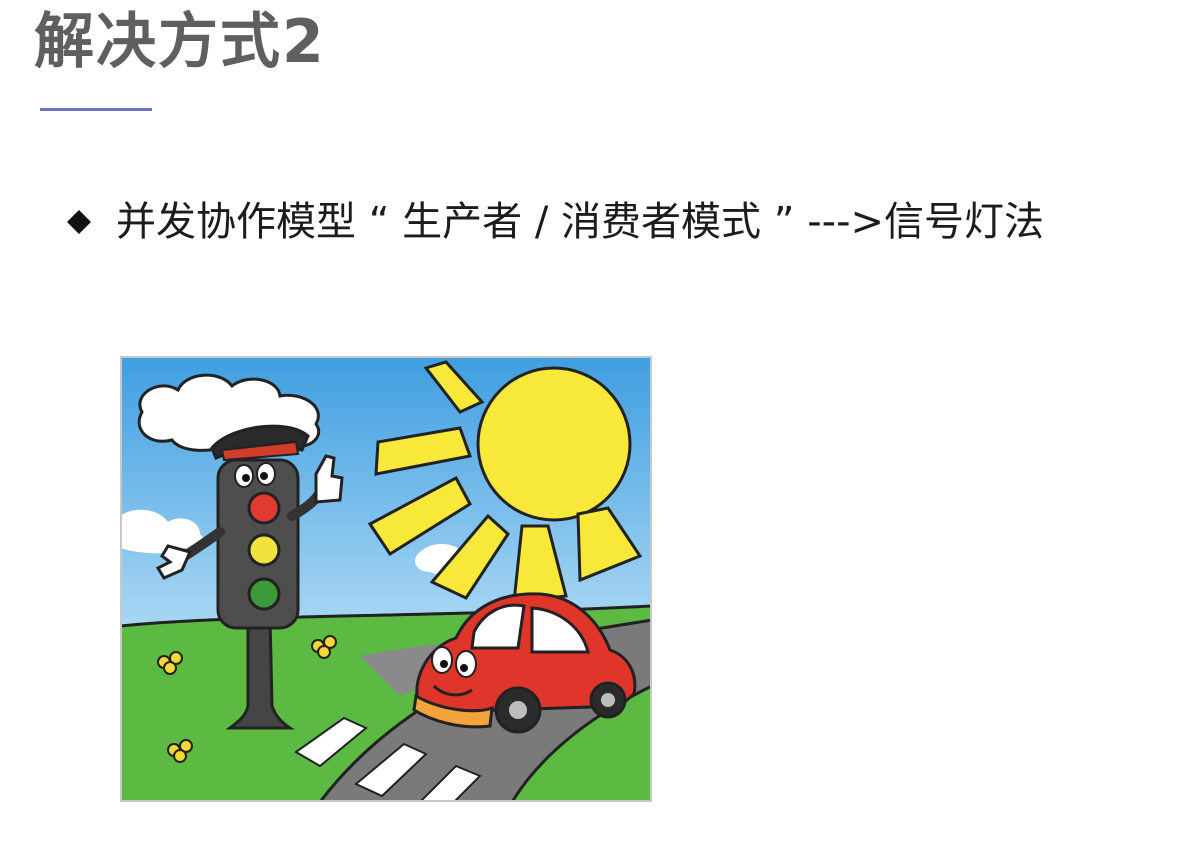 The image size is (1204, 850). I want to click on traffic-light-character-icon, so click(249, 577).